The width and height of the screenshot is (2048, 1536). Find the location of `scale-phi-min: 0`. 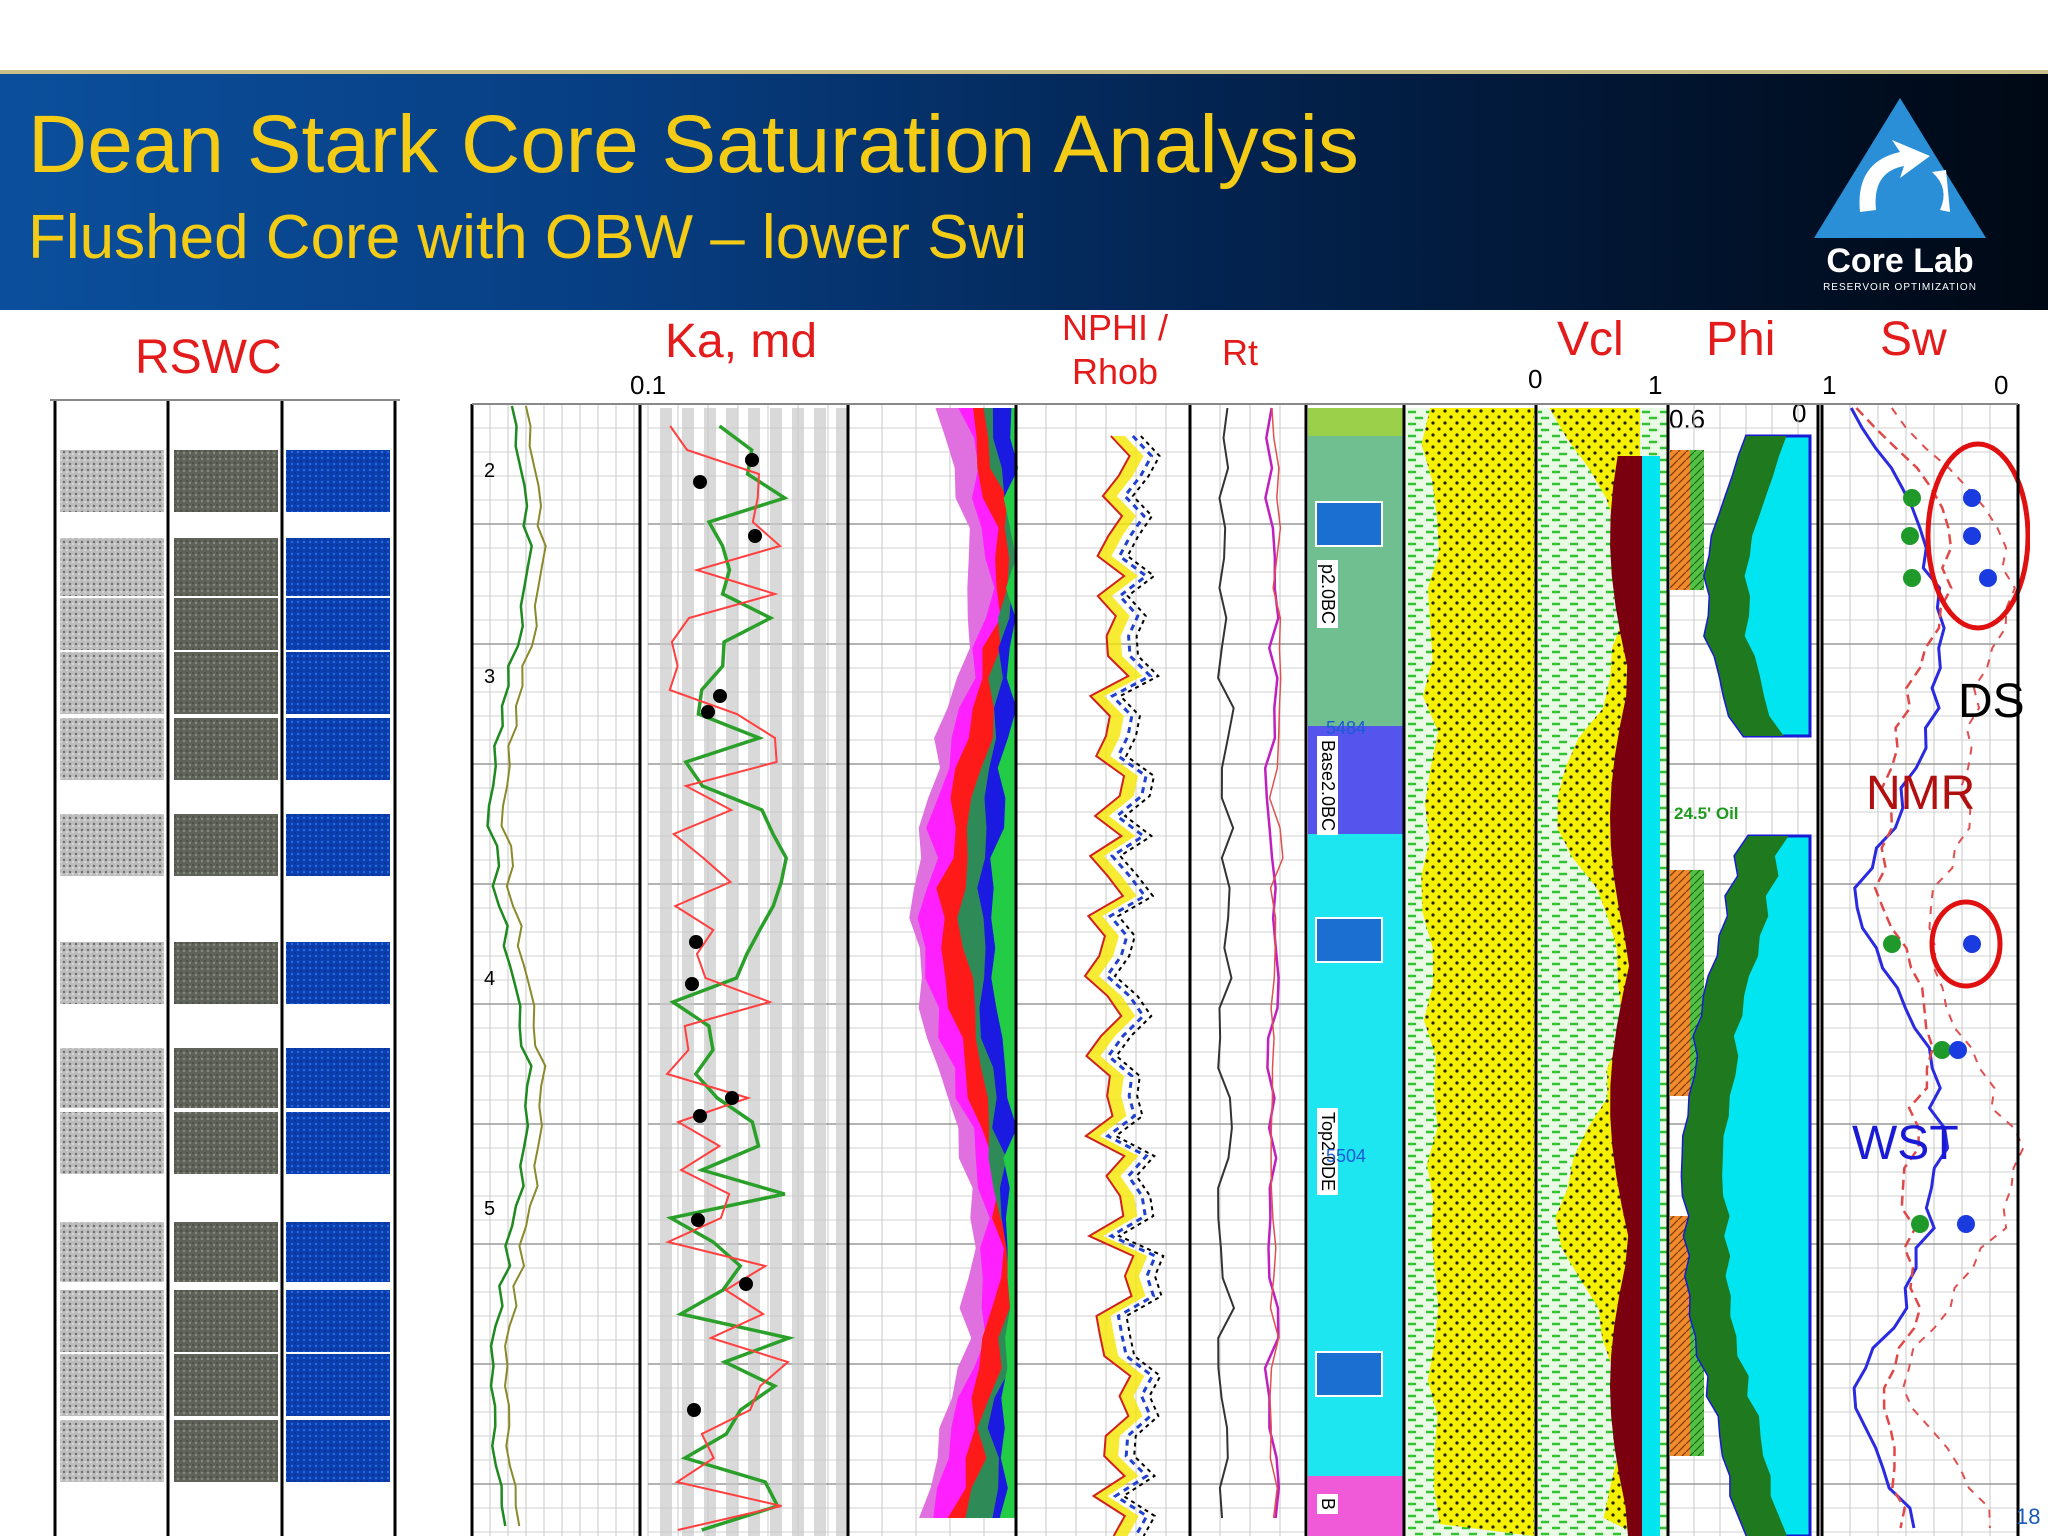

scale-phi-min: 0 is located at coordinates (1799, 413).